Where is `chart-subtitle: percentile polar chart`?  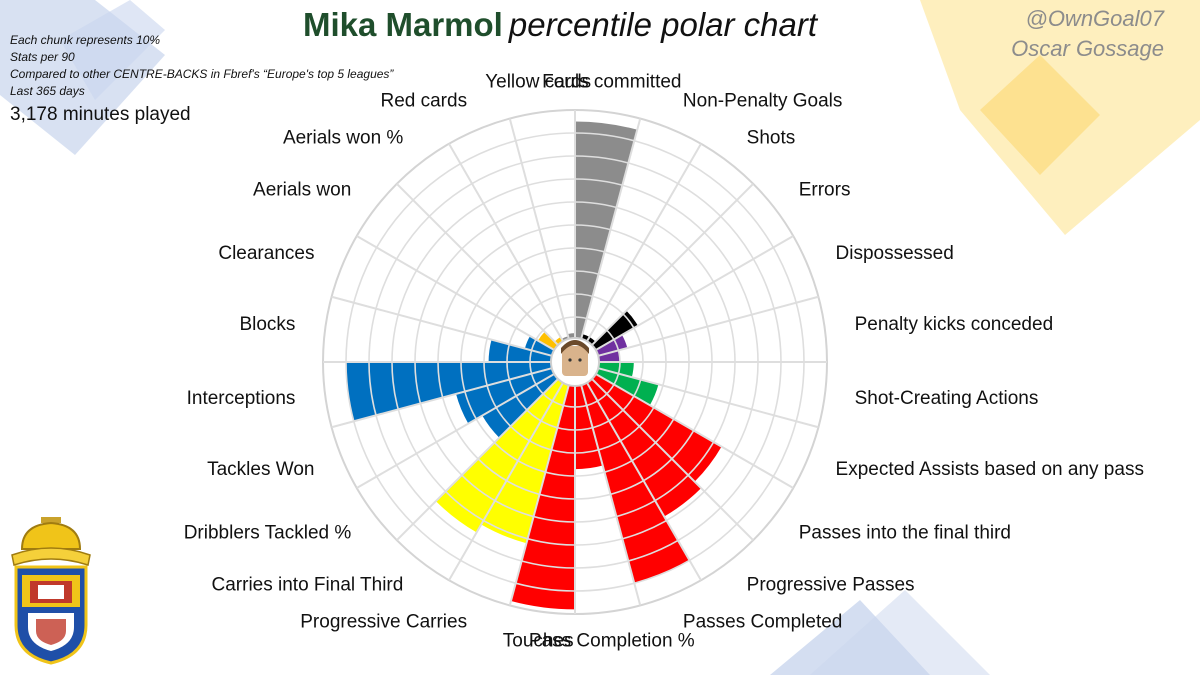 chart-subtitle: percentile polar chart is located at coordinates (663, 24).